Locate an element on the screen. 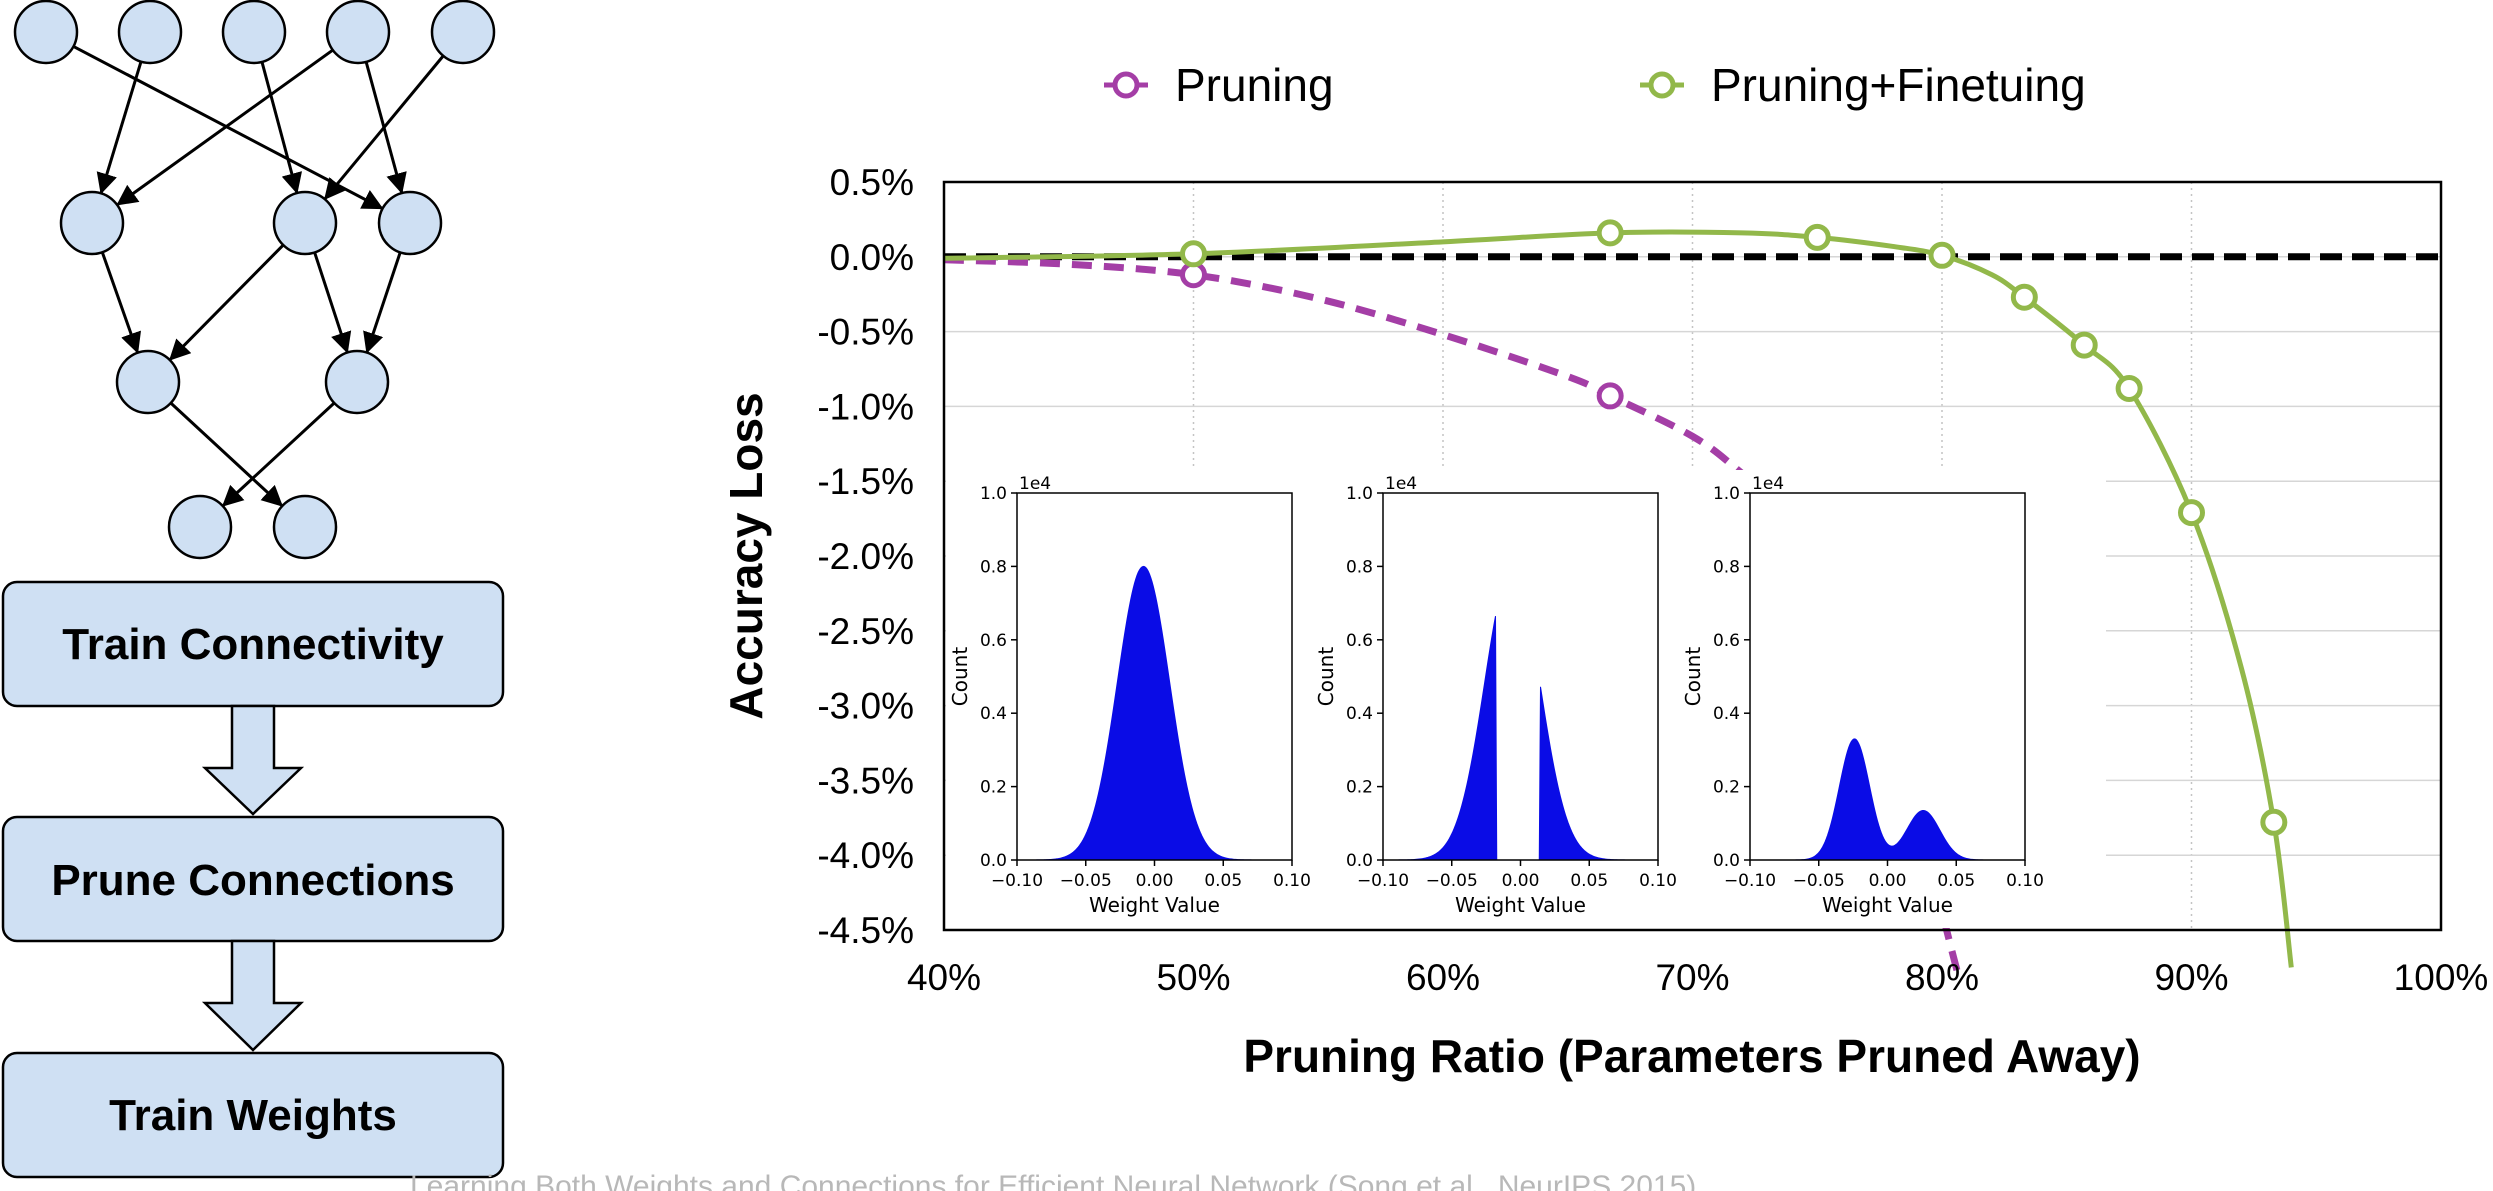 Image resolution: width=2493 pixels, height=1191 pixels. y-tick-label: -2.0% is located at coordinates (865, 556).